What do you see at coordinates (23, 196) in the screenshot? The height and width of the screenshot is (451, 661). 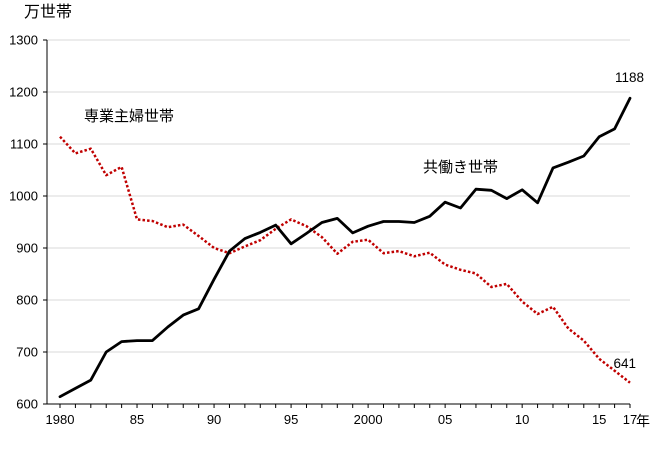 I see `y-axis-tick-label: 1000` at bounding box center [23, 196].